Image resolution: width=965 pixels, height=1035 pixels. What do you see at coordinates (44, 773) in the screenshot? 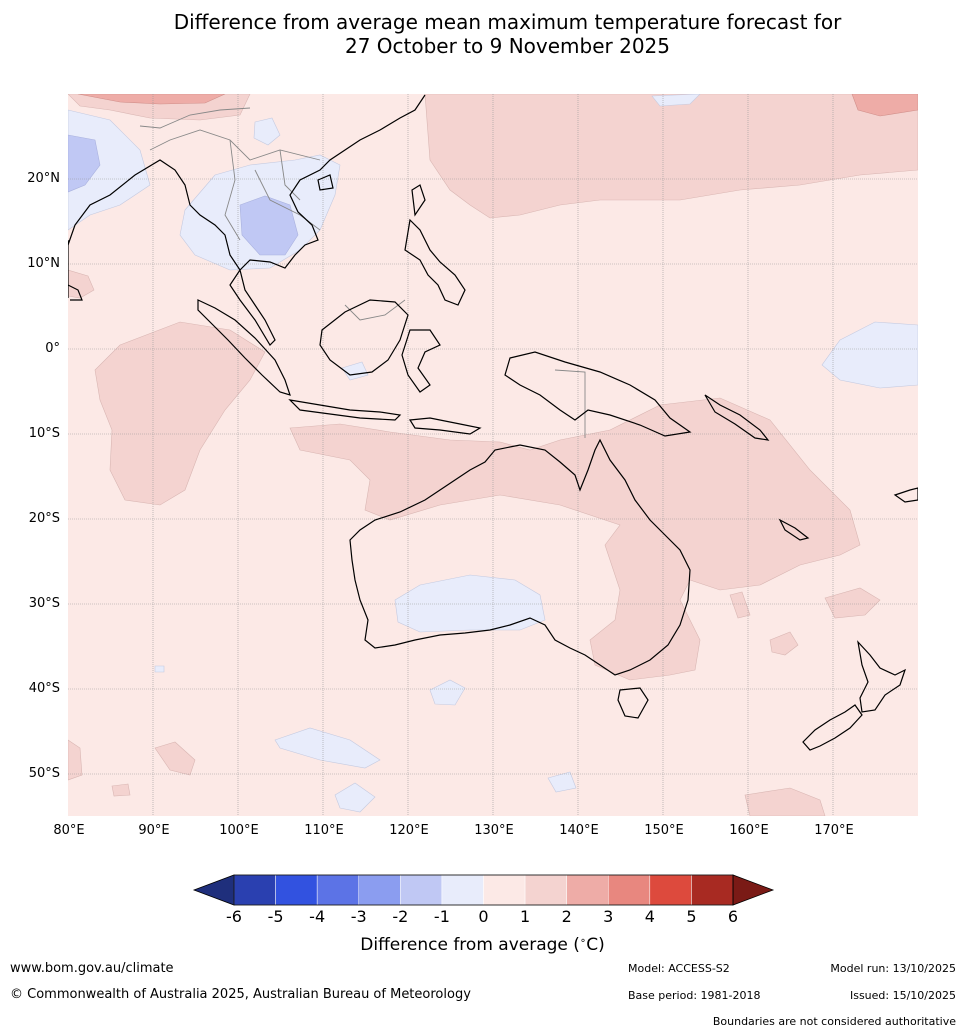
I see `lat-label-50s: 50°S` at bounding box center [44, 773].